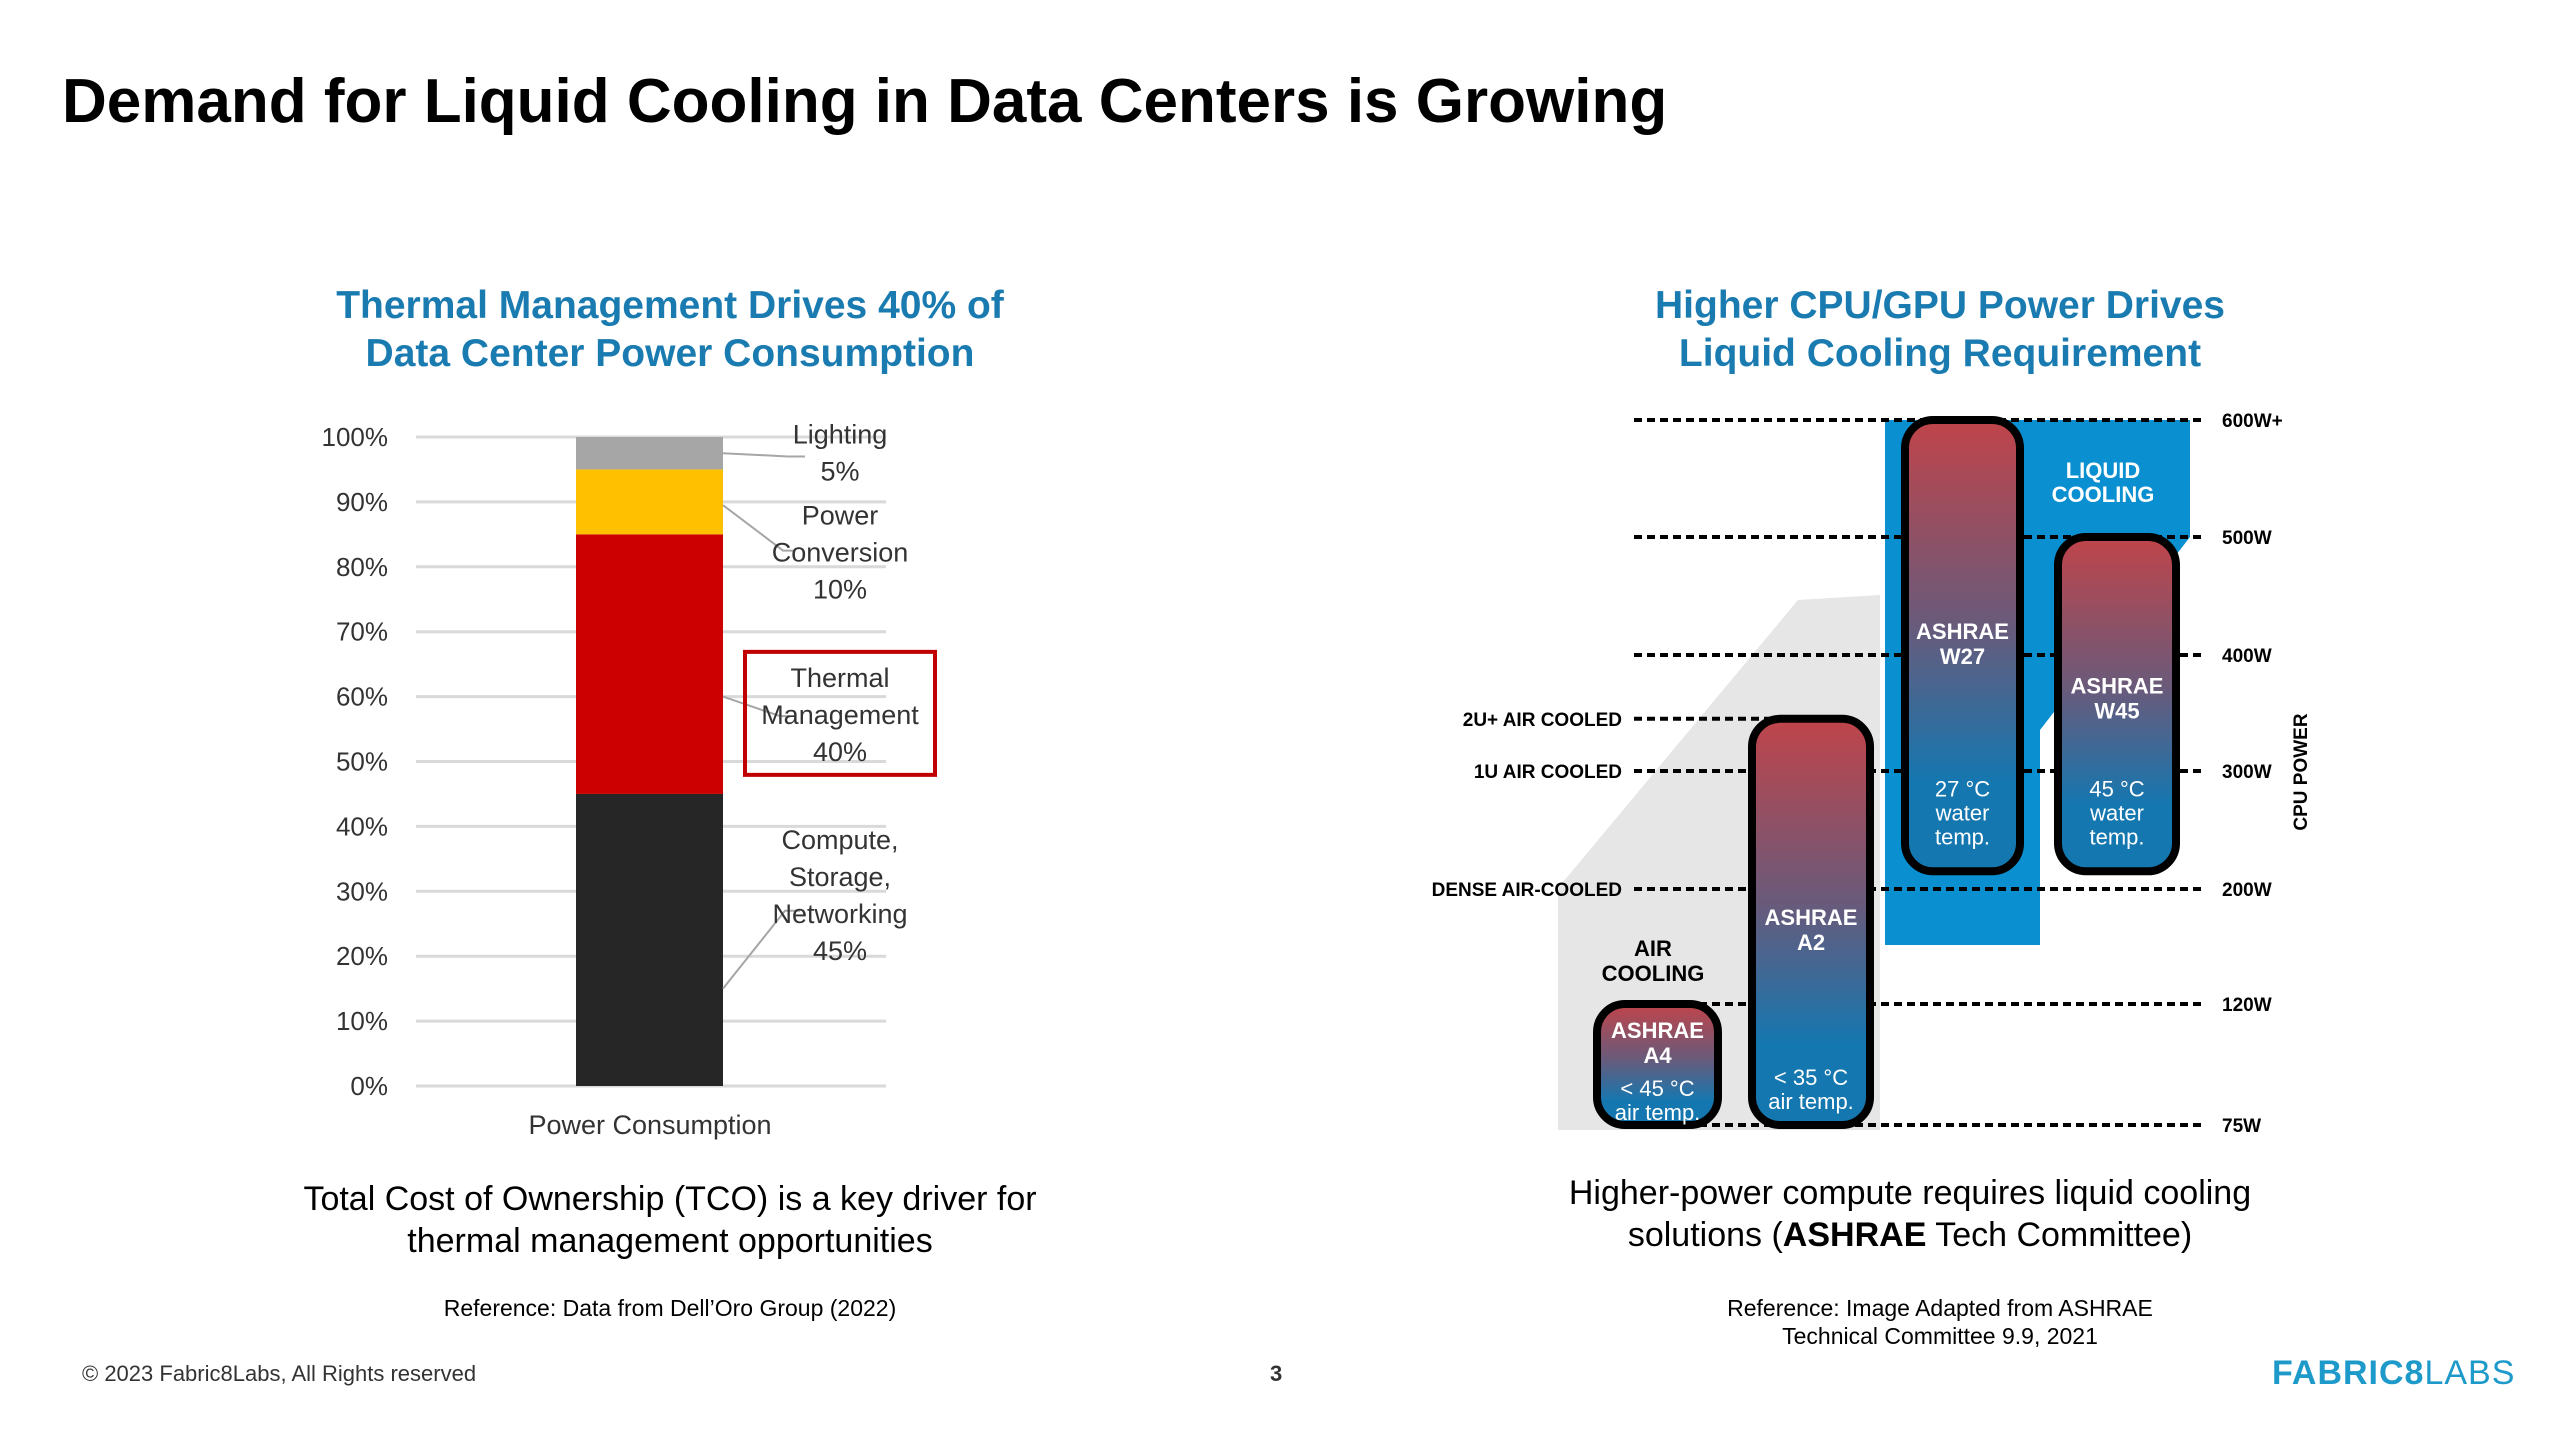 The image size is (2560, 1440). Describe the element at coordinates (1811, 1077) in the screenshot. I see `ashrae-class-temp: < 35 °C` at that location.